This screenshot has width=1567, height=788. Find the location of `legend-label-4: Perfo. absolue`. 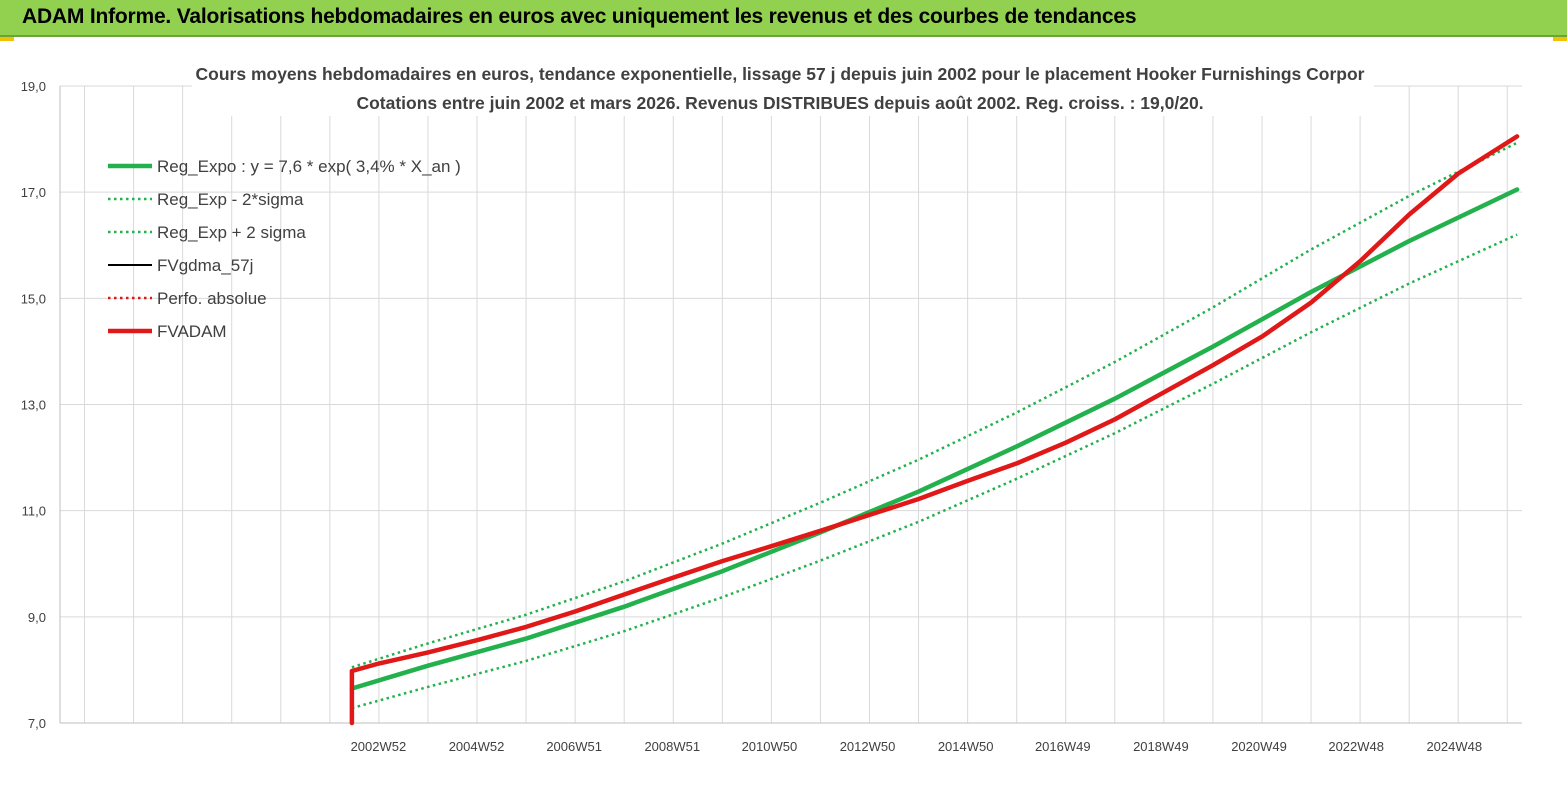

legend-label-4: Perfo. absolue is located at coordinates (212, 298).